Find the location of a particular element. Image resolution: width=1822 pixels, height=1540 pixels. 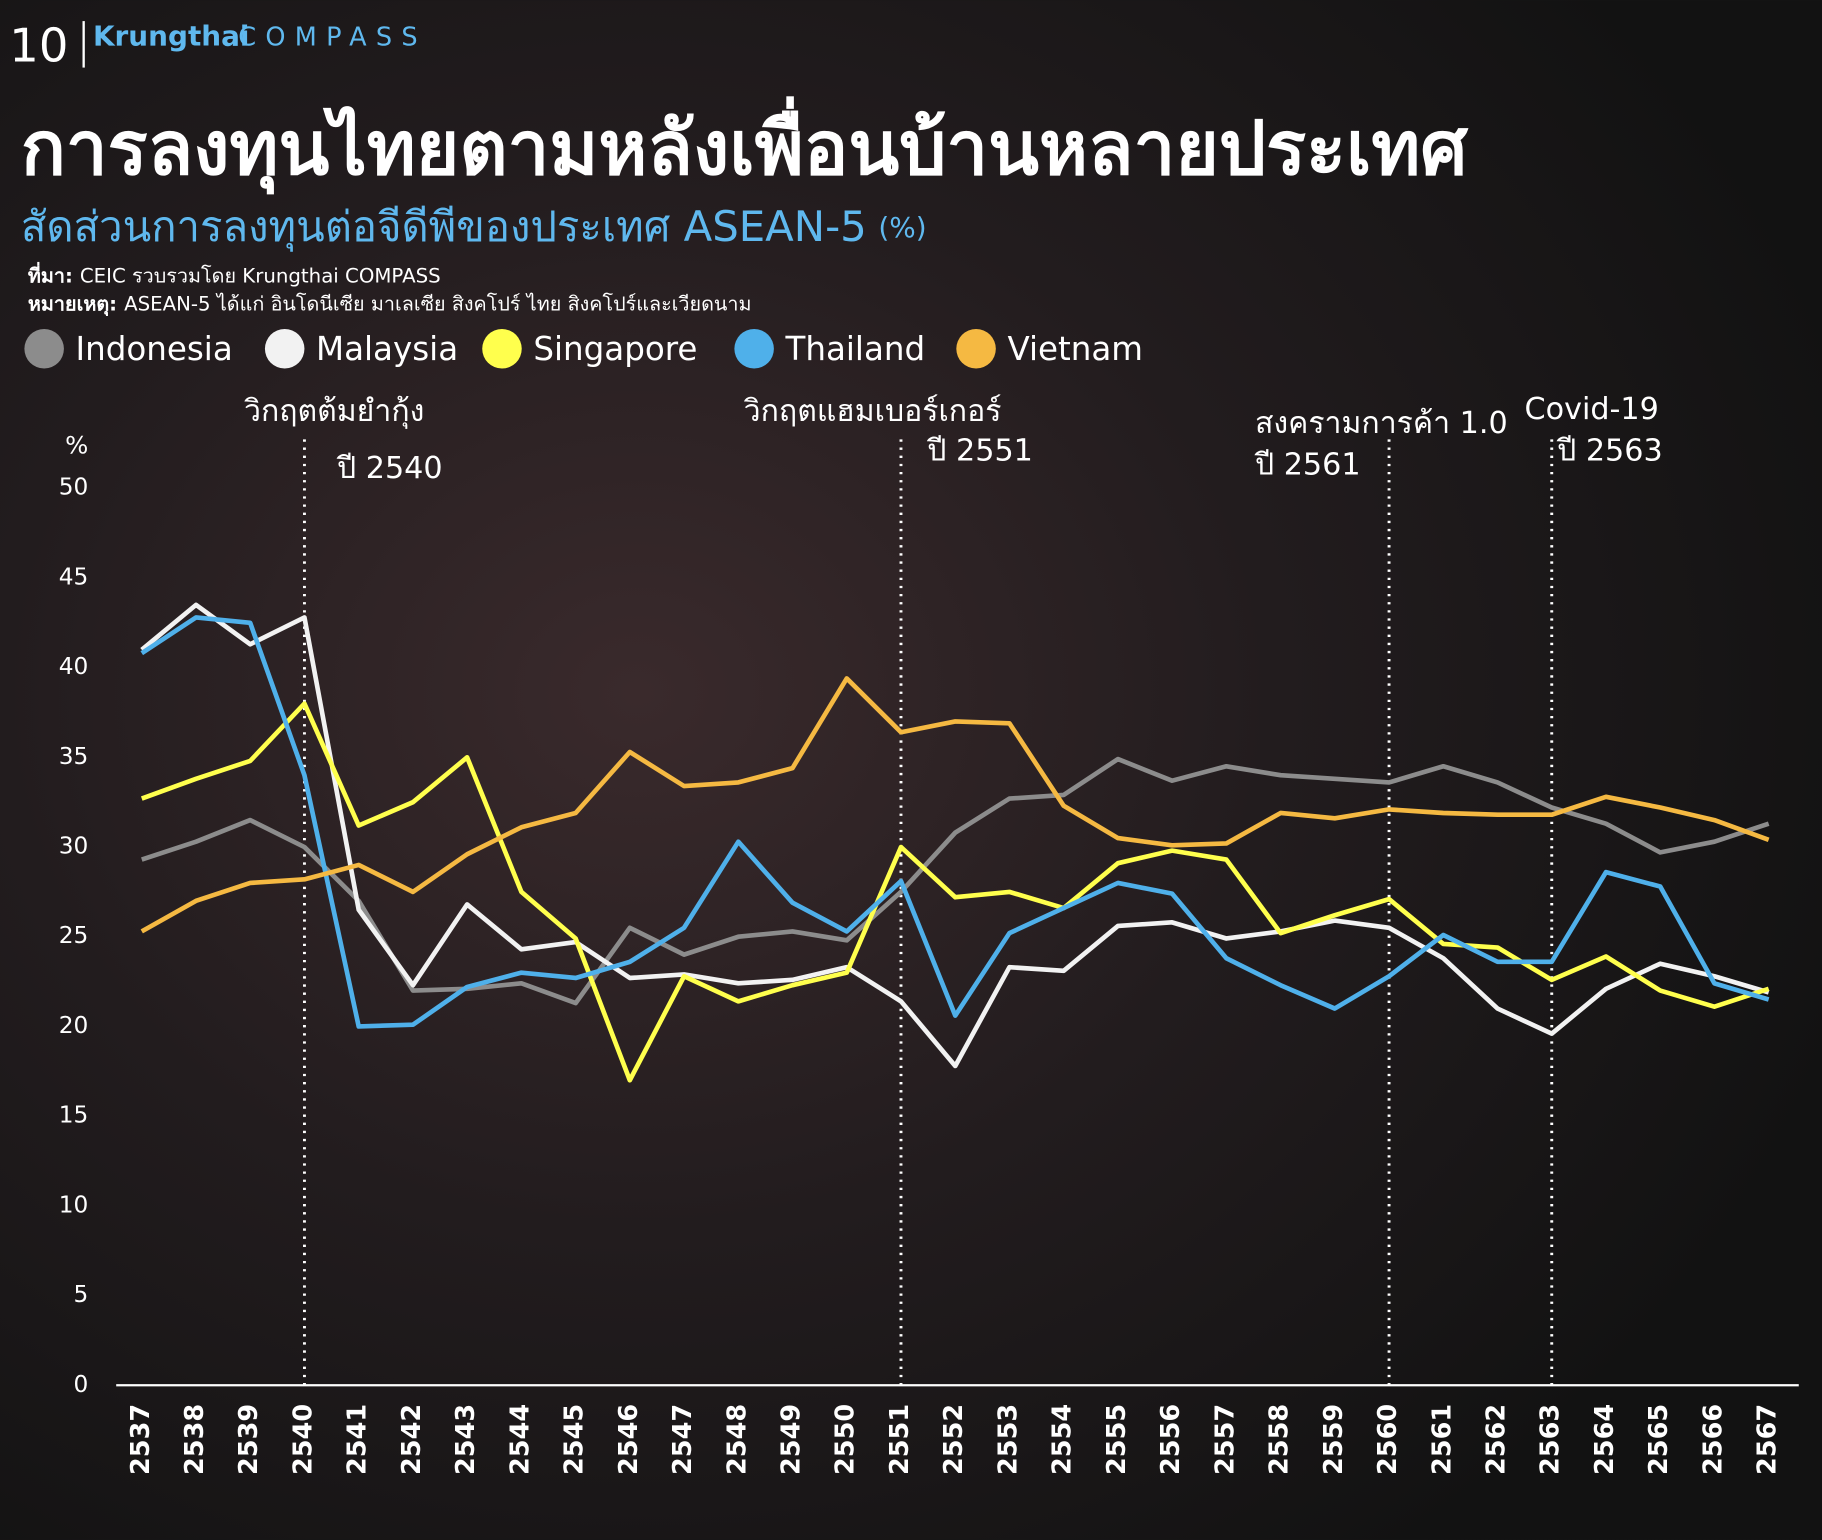

source-text: CEIC รวบรวมโดย Krungthai COMPASS is located at coordinates (260, 275).